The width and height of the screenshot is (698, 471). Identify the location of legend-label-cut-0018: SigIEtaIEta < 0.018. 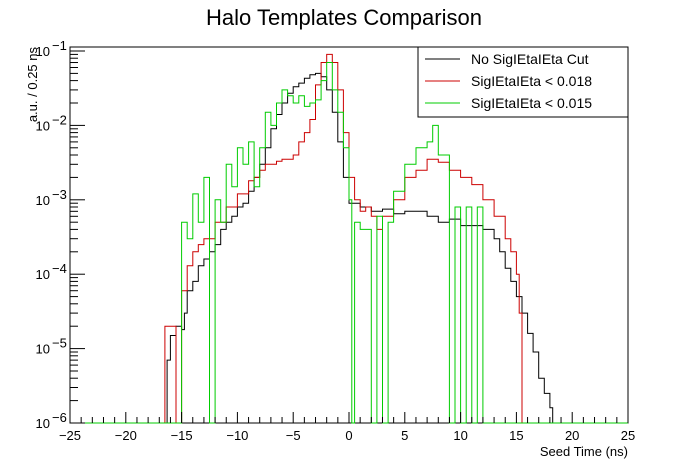
(531, 81).